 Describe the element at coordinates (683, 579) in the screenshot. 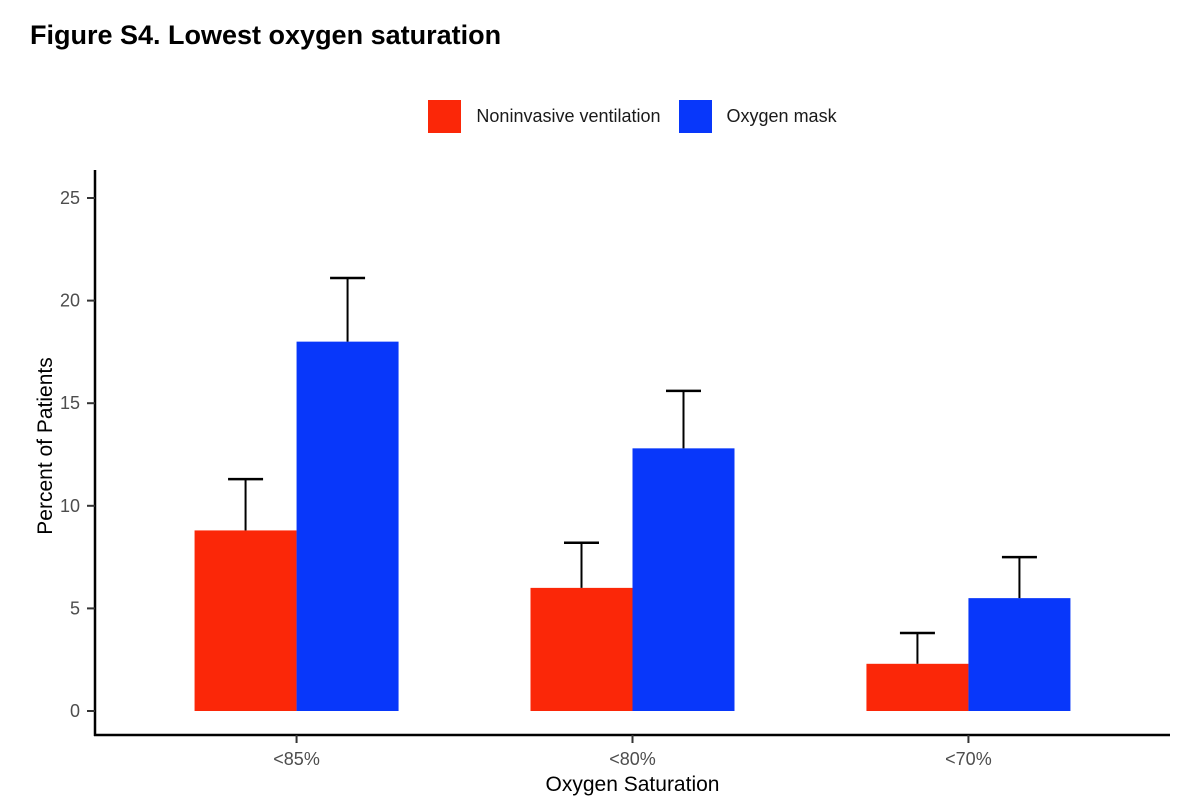

I see `bar-mask-group2` at that location.